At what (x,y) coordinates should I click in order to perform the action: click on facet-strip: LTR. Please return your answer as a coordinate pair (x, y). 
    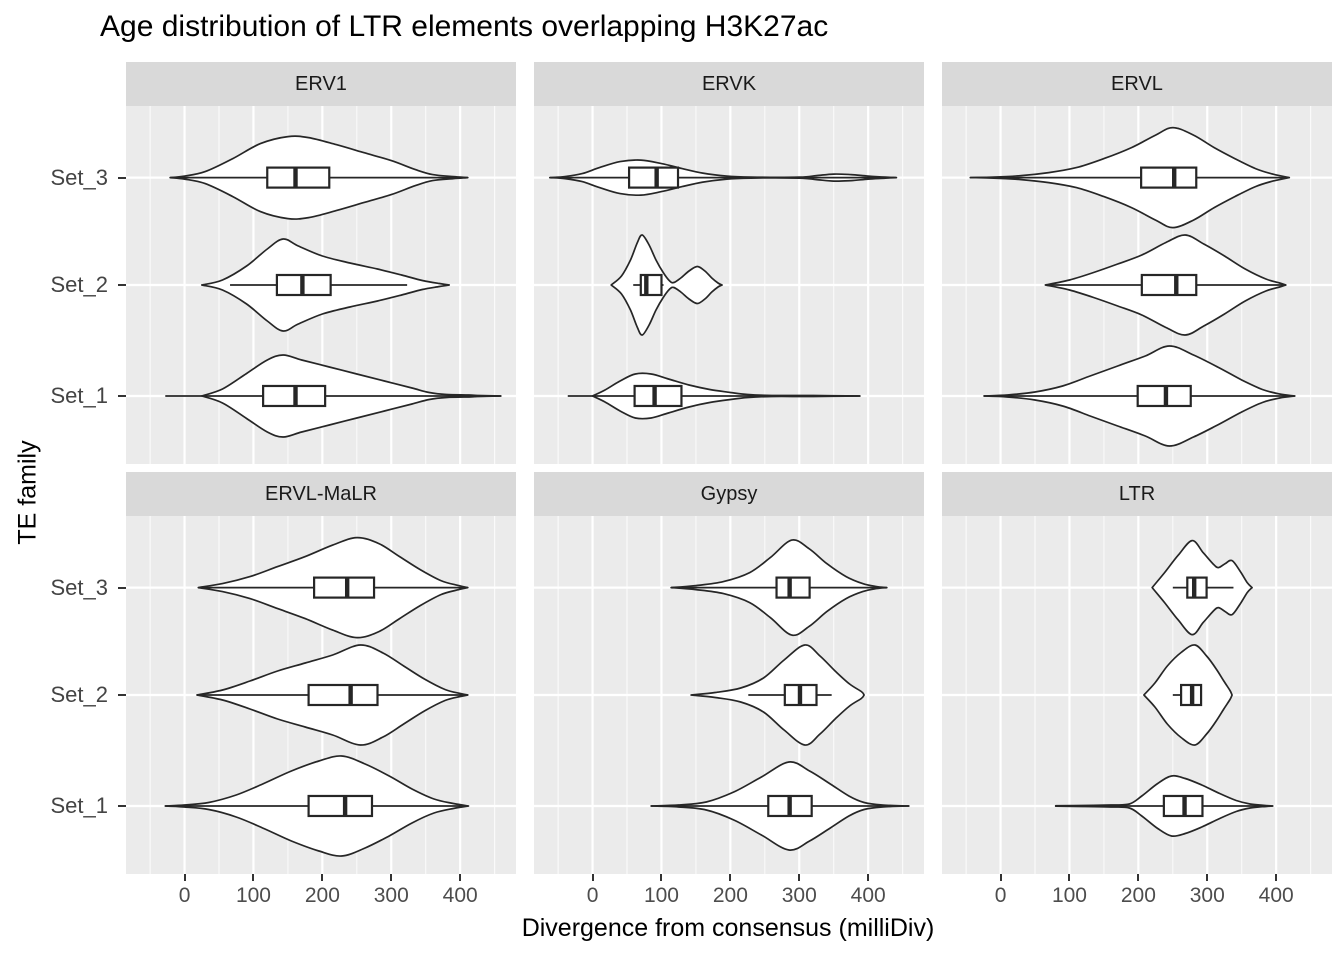
    Looking at the image, I should click on (1137, 494).